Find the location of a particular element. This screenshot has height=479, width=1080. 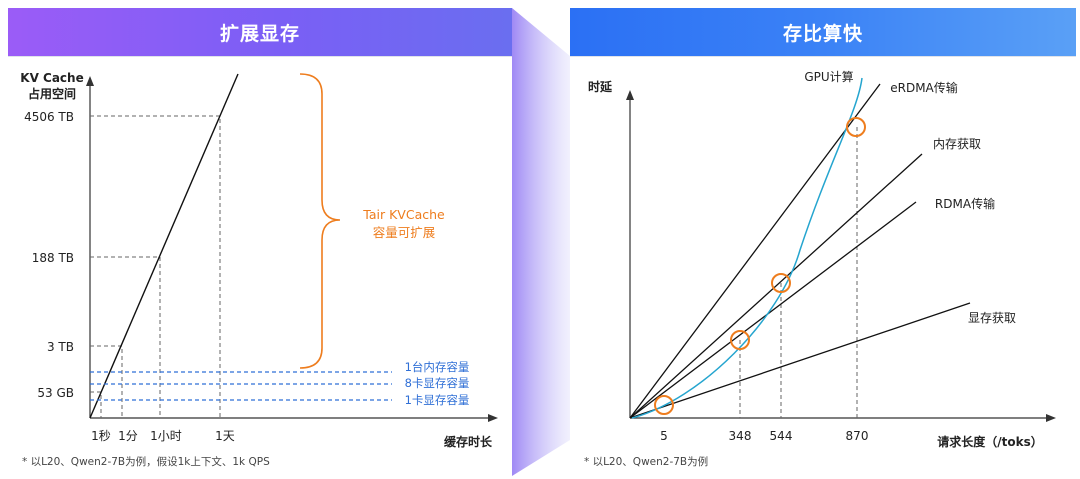

guide-3tb is located at coordinates (106, 381).